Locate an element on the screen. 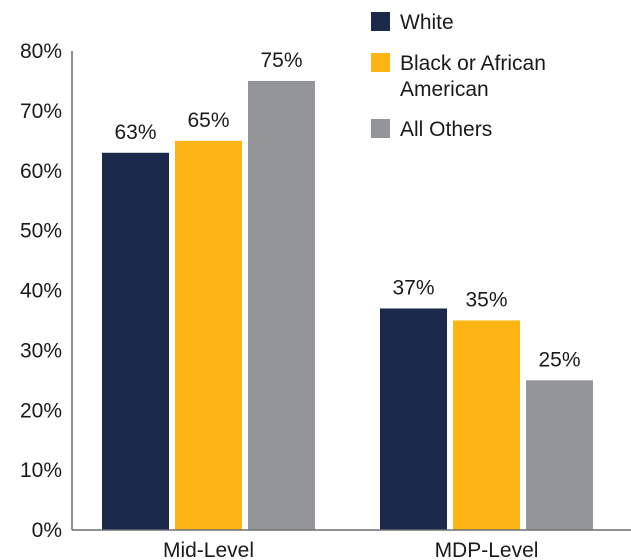 The height and width of the screenshot is (560, 631). y-tick-label: 70% is located at coordinates (41, 111).